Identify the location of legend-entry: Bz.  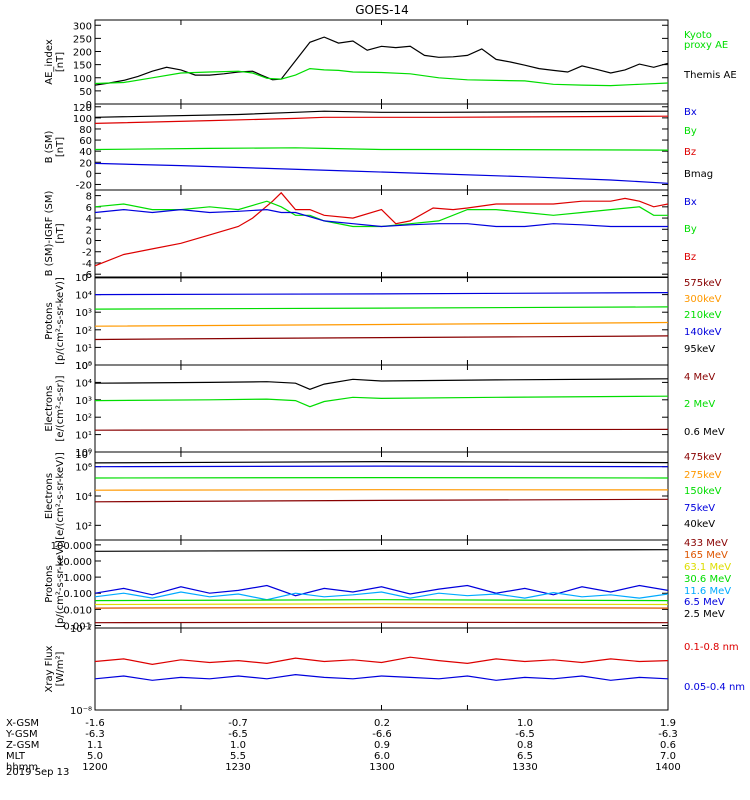
(690, 152).